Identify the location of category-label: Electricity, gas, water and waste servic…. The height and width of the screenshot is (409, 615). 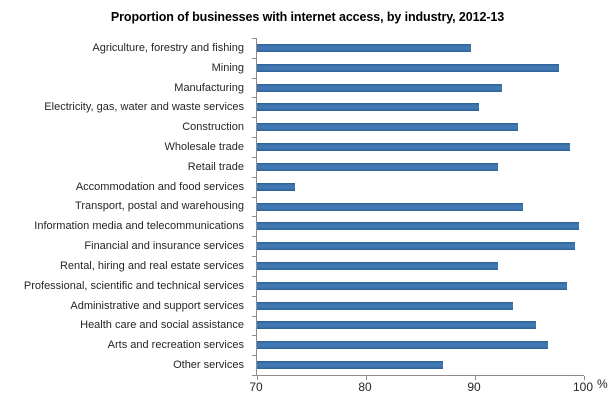
(144, 107).